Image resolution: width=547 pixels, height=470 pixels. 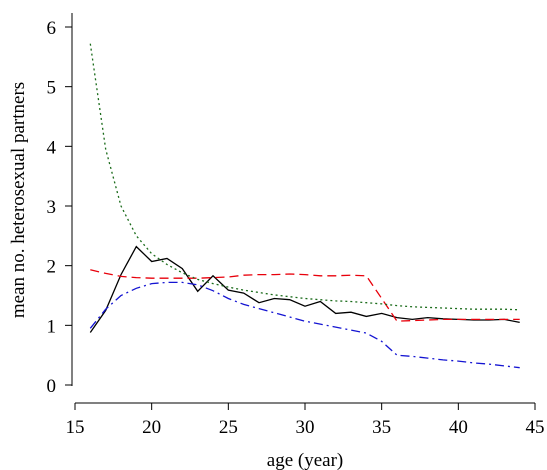 I want to click on y-tick-label: 6, so click(x=52, y=28).